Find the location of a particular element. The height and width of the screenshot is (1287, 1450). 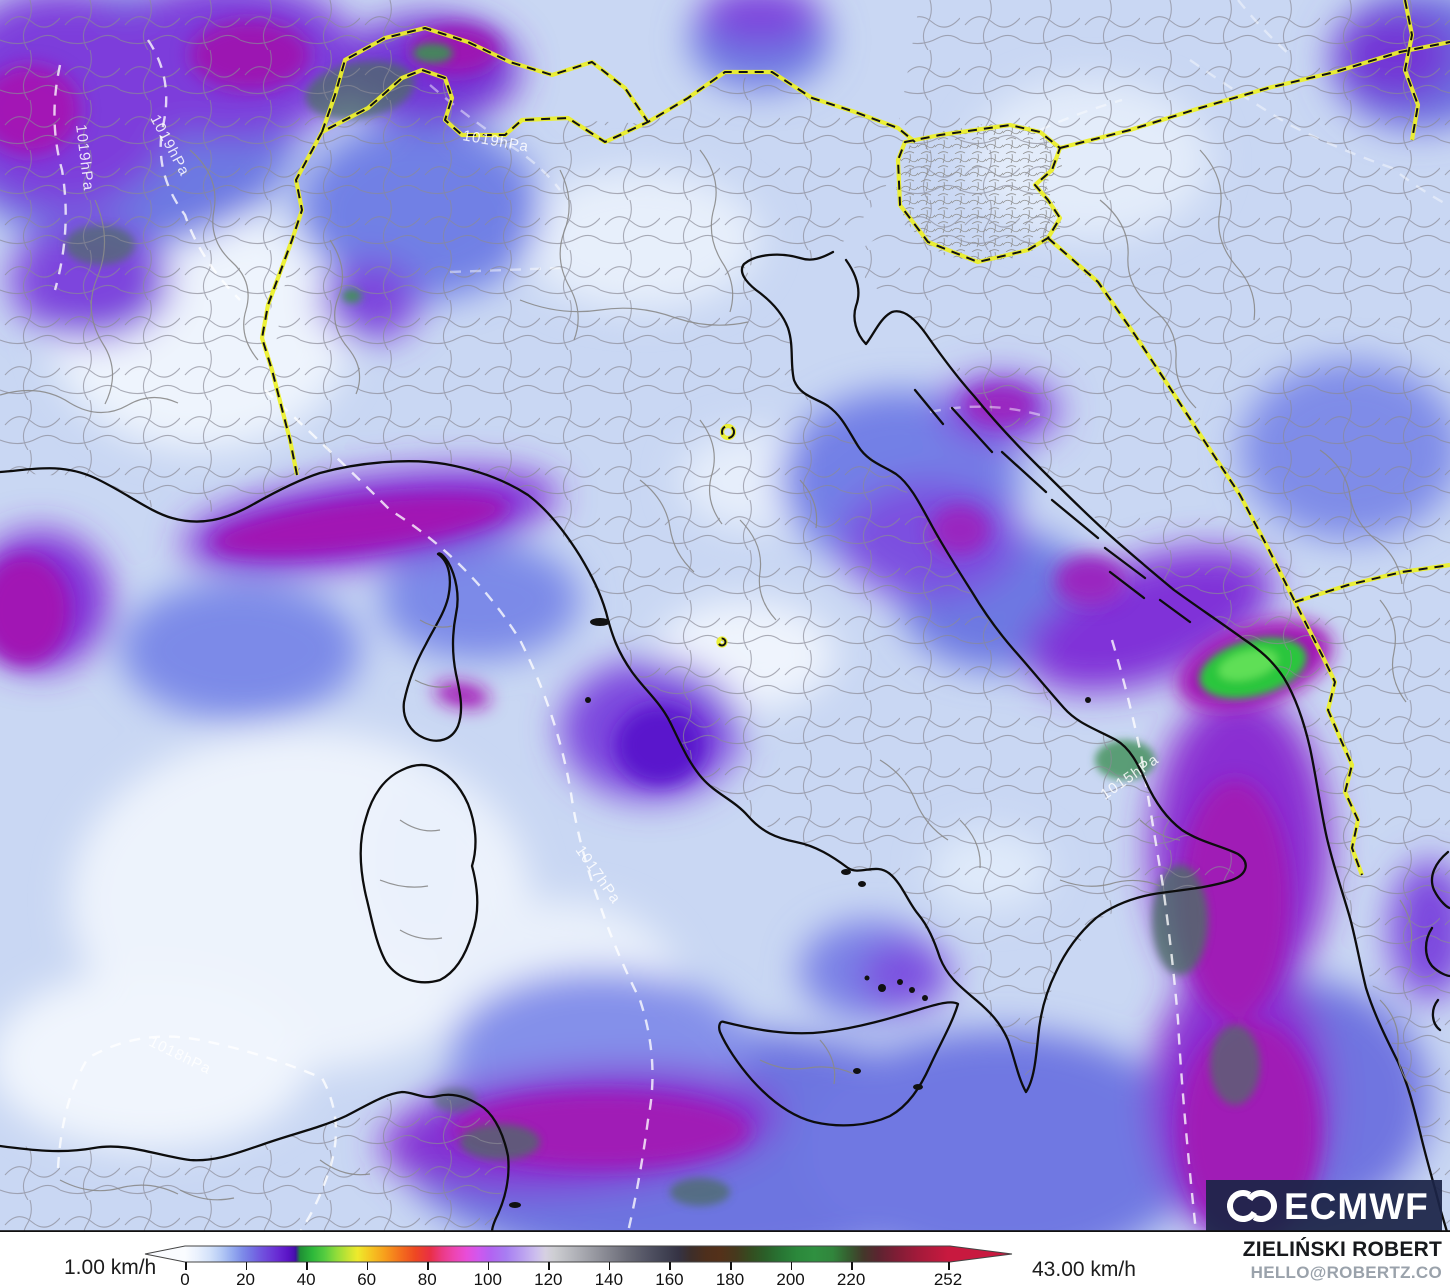

scale-max-label: 43.00 km/h is located at coordinates (1084, 1269).